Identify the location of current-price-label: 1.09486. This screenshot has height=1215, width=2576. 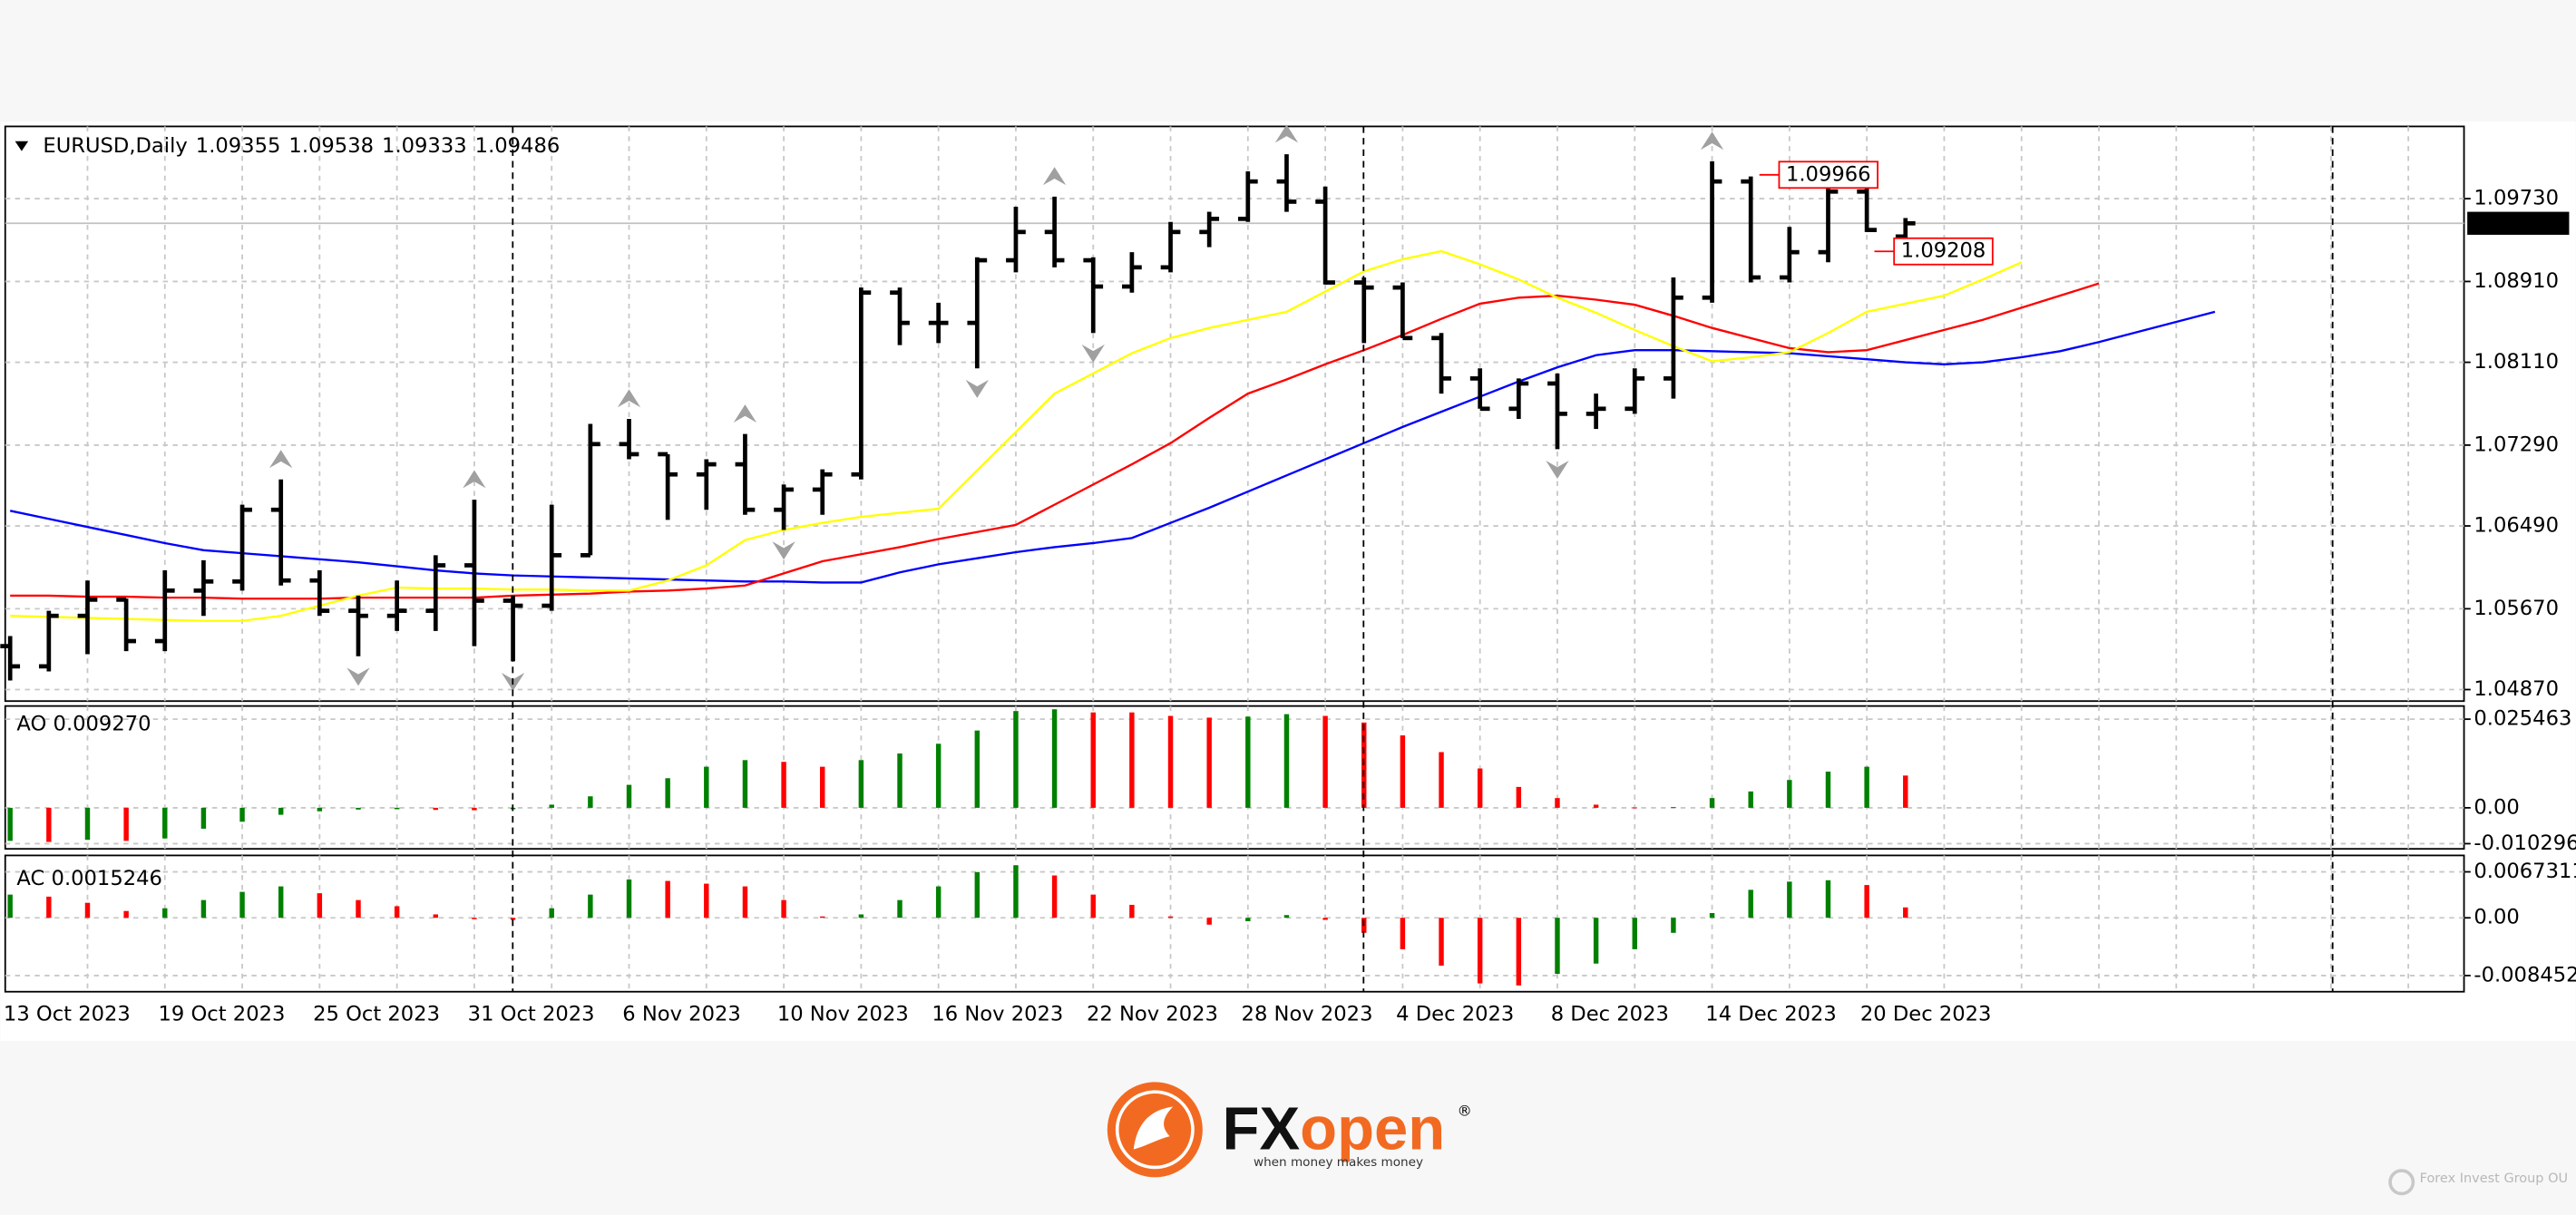
(2516, 223).